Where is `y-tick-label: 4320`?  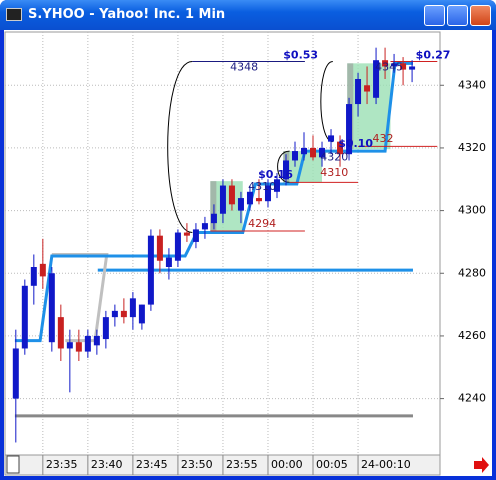
y-tick-label: 4320 is located at coordinates (472, 147).